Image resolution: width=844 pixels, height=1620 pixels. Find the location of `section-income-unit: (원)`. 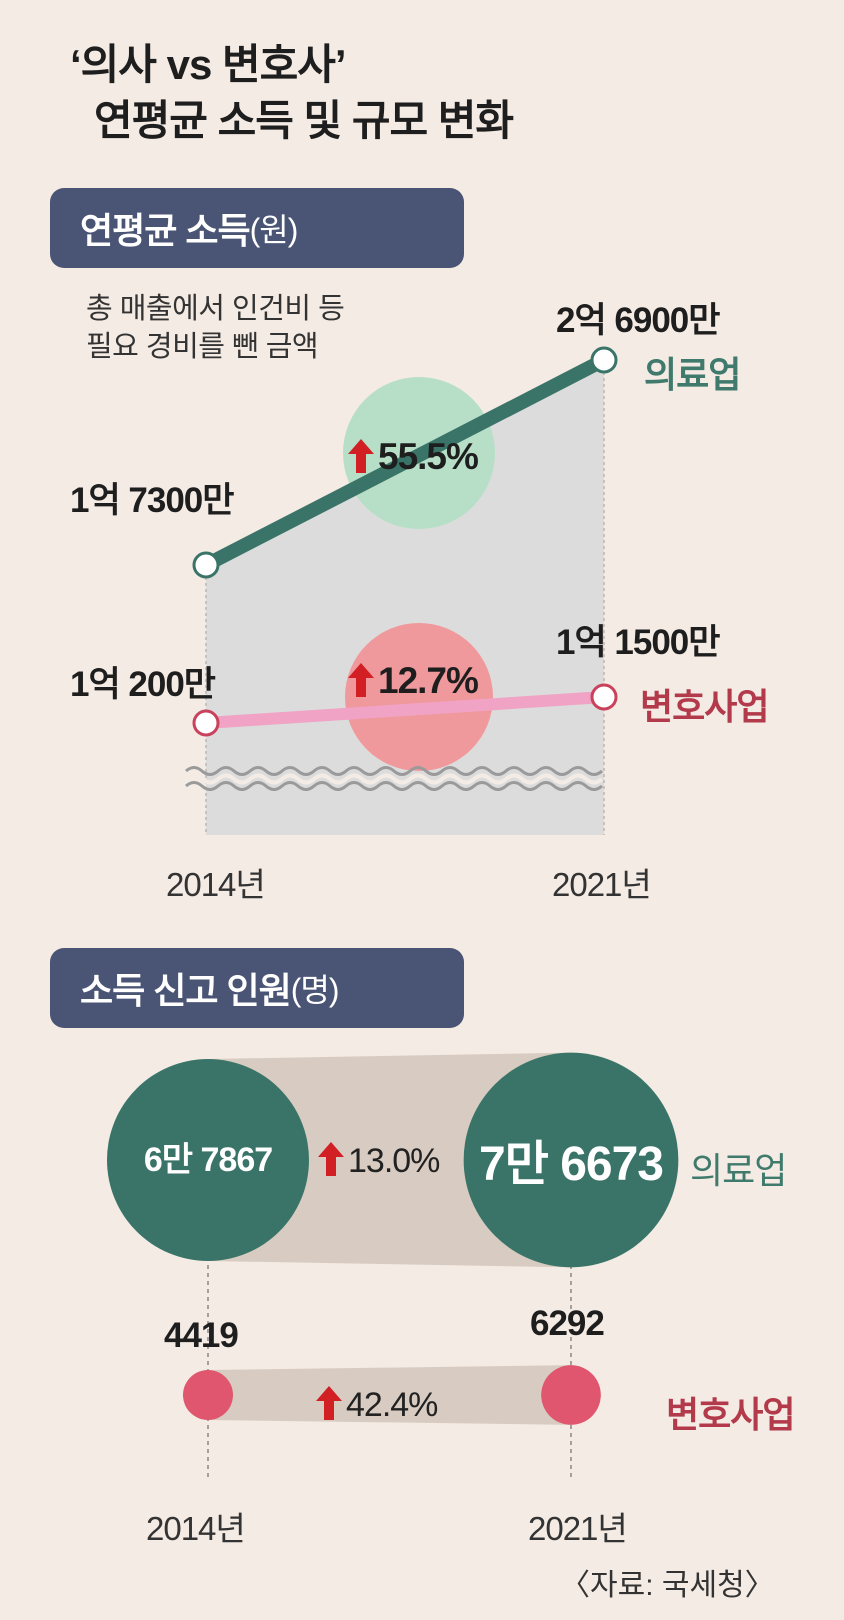

section-income-unit: (원) is located at coordinates (274, 230).